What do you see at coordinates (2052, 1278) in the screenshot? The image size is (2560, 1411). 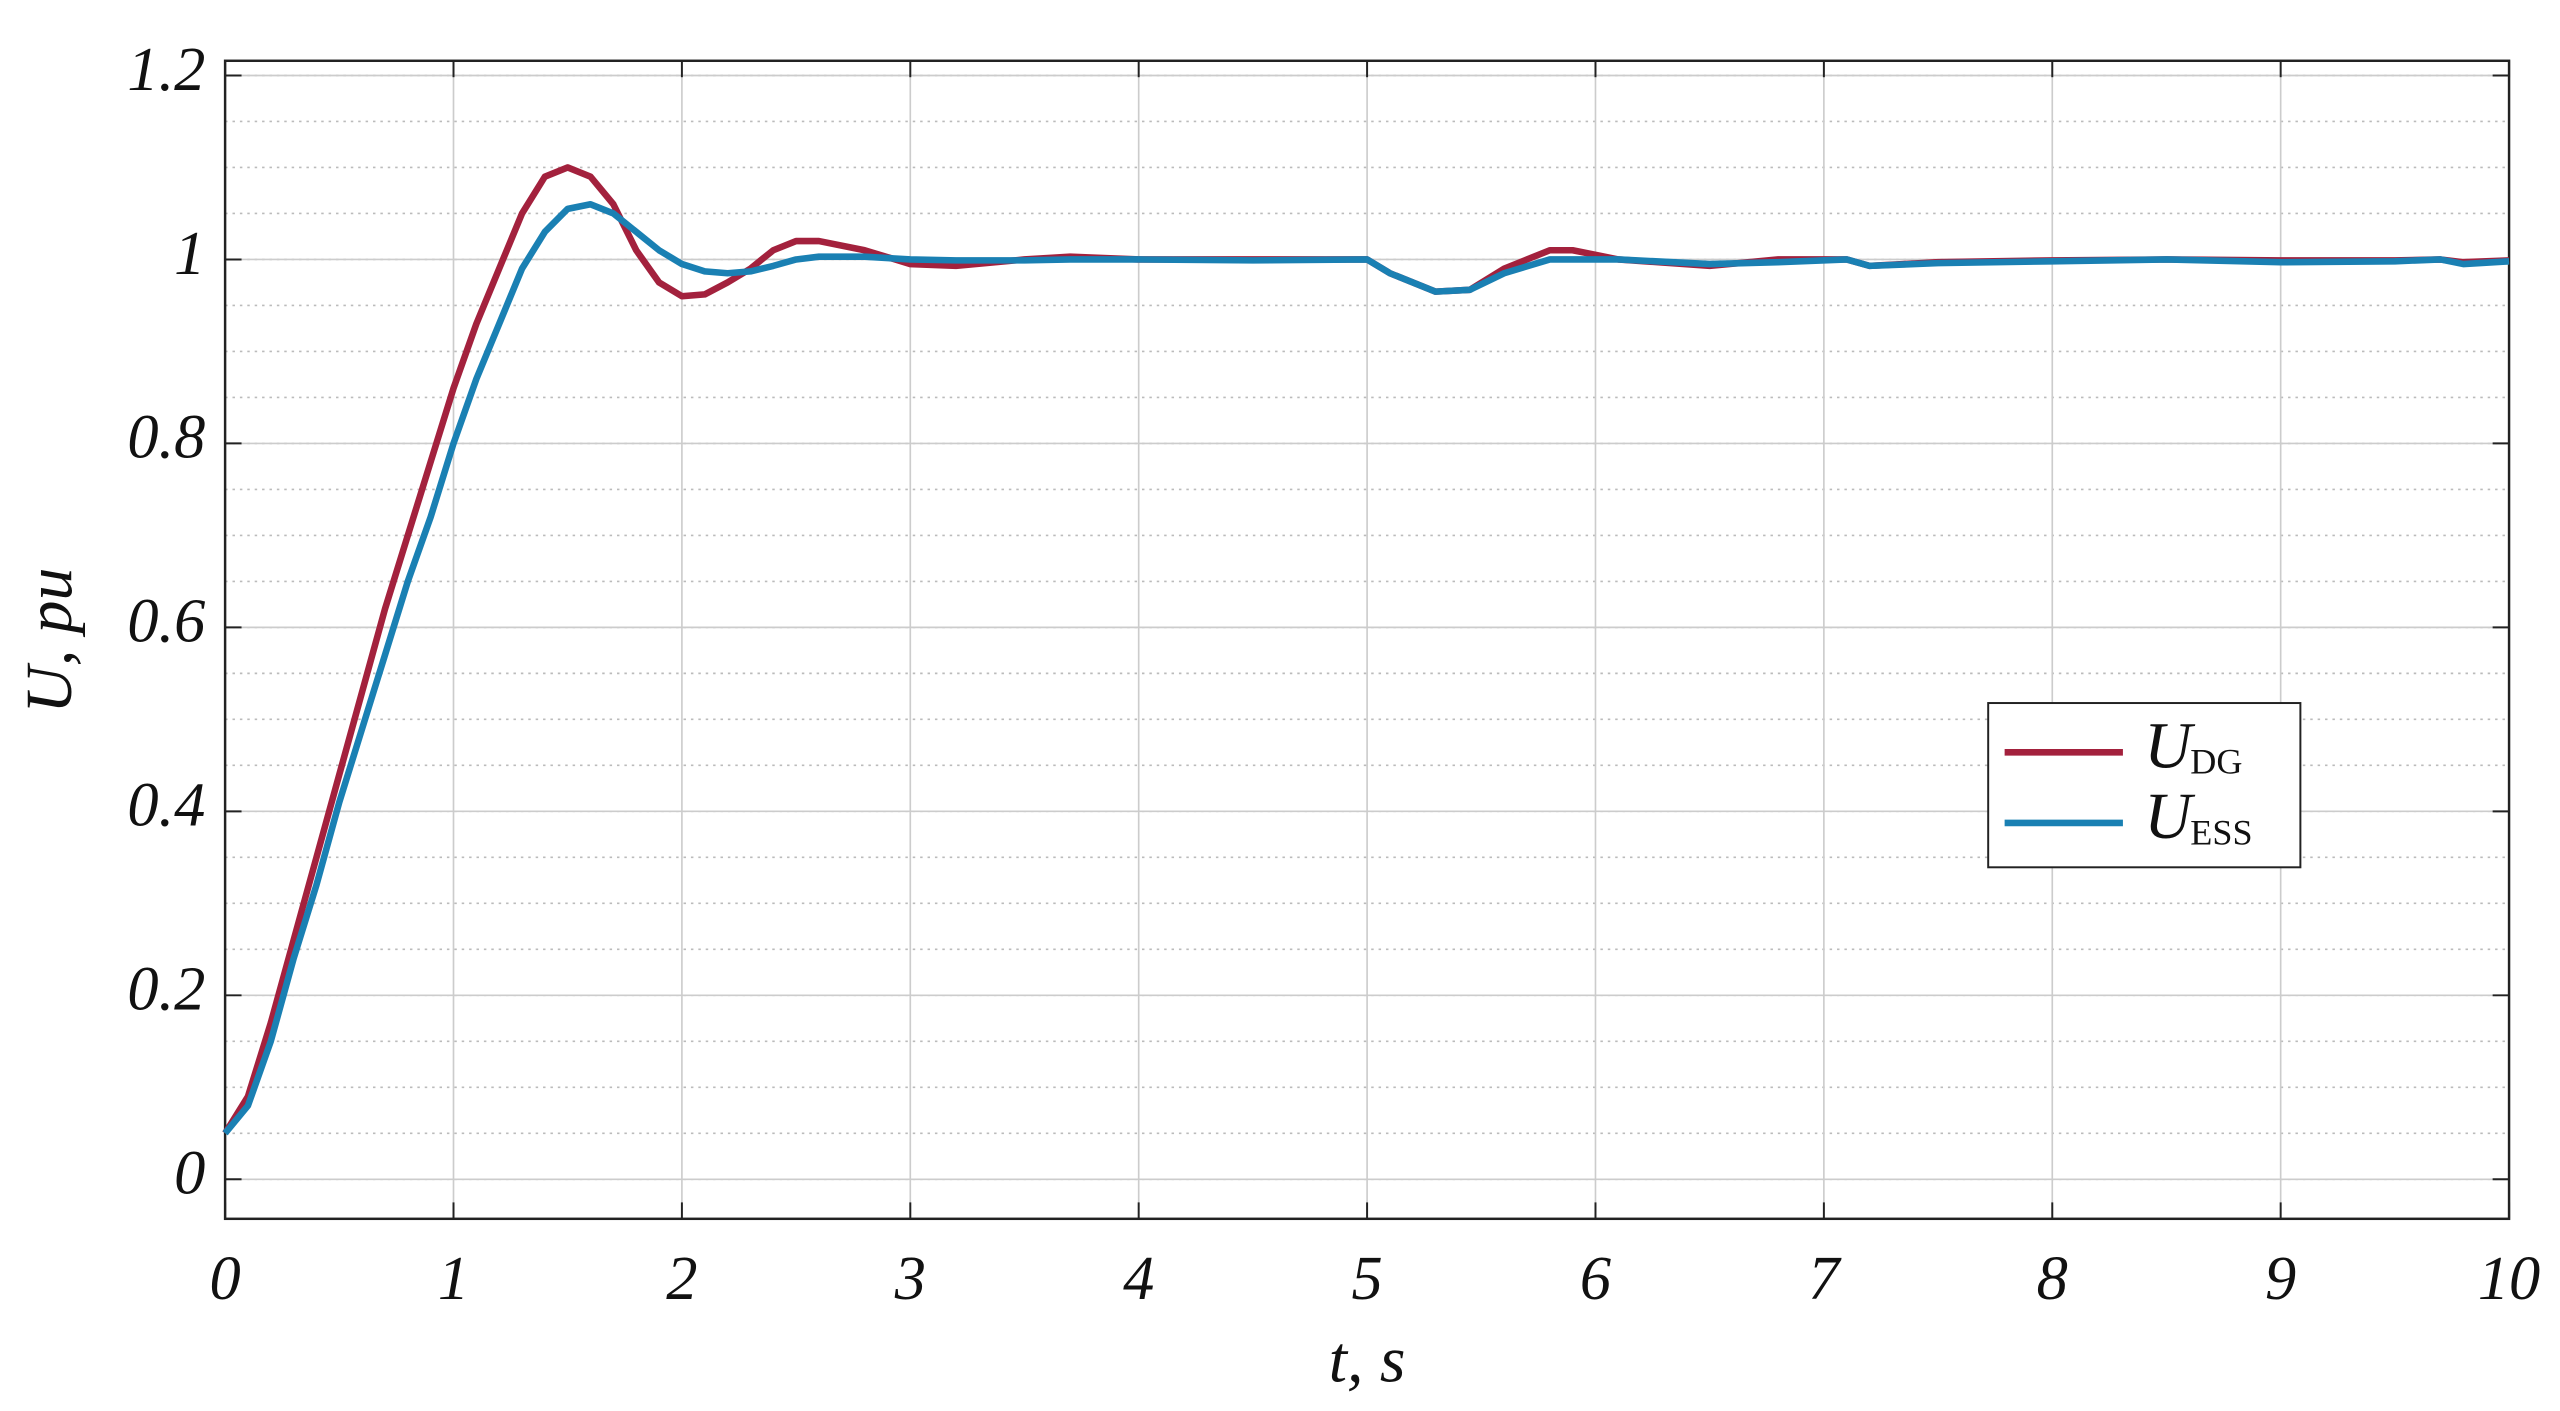 I see `x-tick-label: 8` at bounding box center [2052, 1278].